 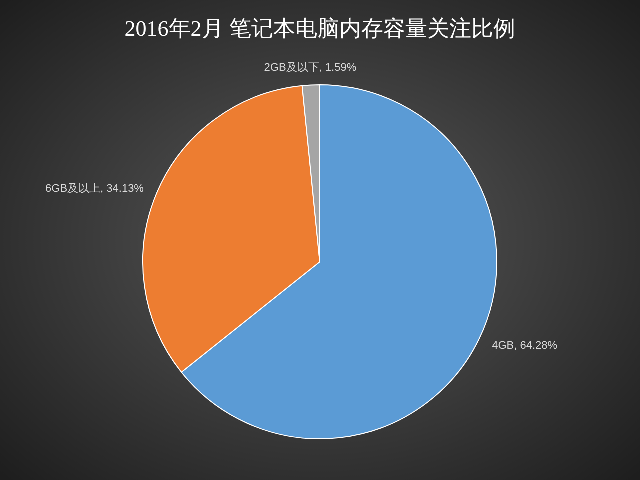 What do you see at coordinates (122, 188) in the screenshot?
I see `data-label: , 34.13%` at bounding box center [122, 188].